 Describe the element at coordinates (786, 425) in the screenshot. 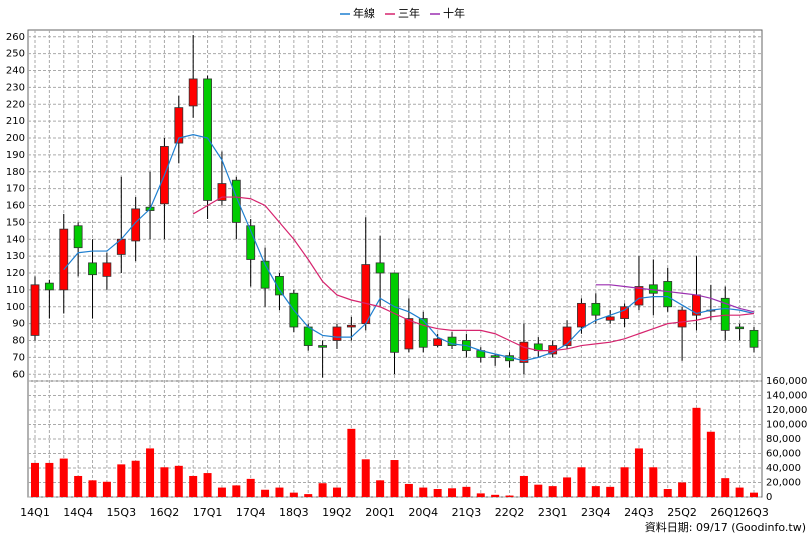

I see `y2-tick-label: 100,000` at that location.